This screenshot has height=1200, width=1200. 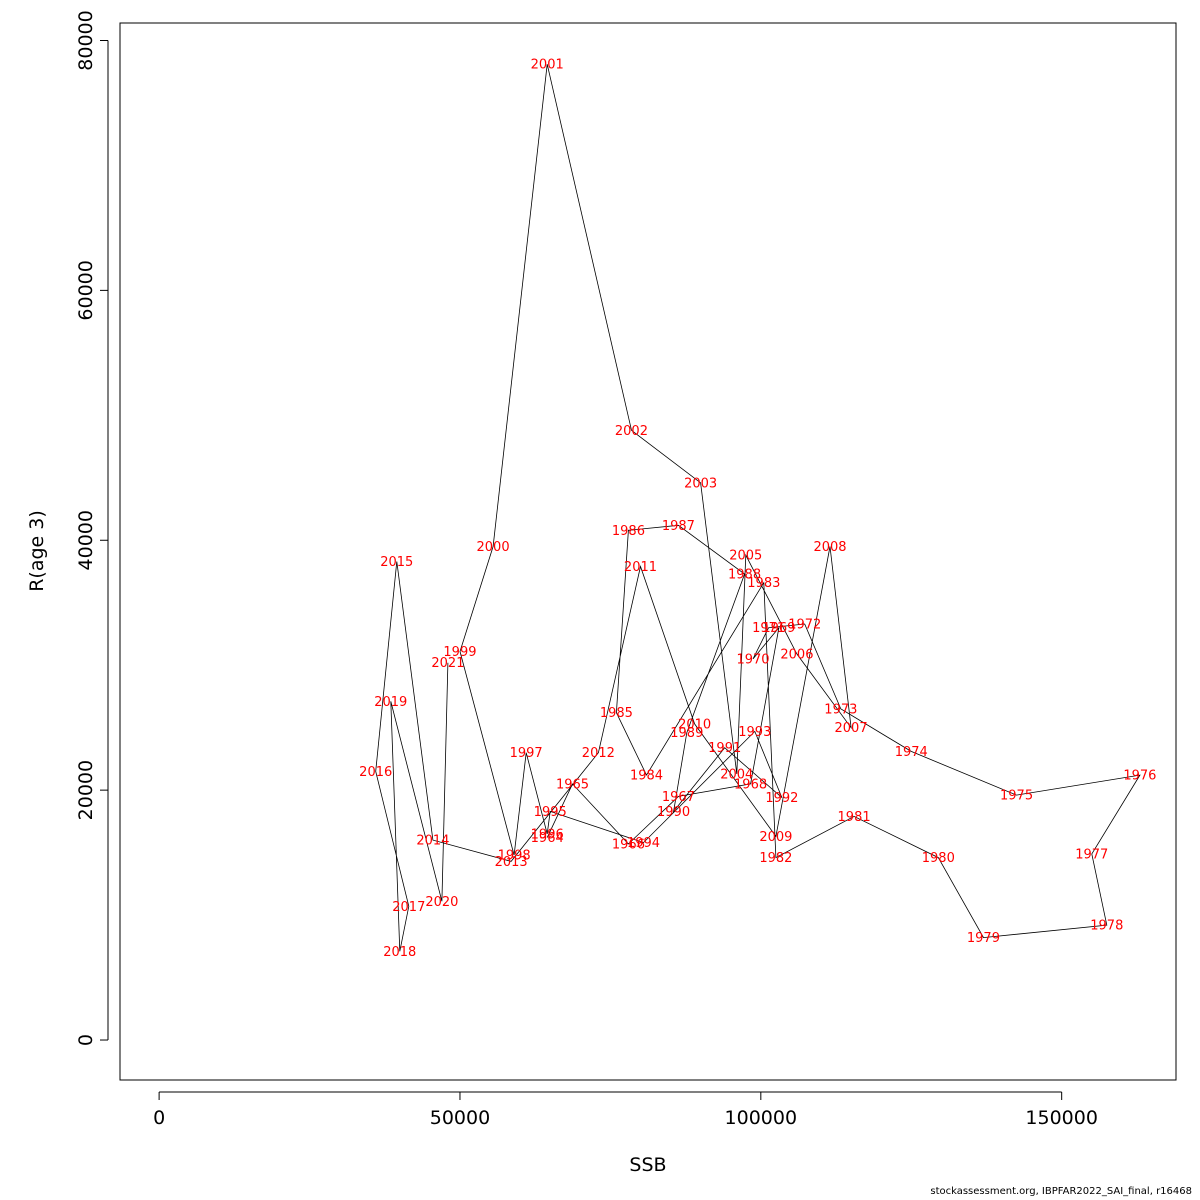 I want to click on x-tick-label: 150000, so click(x=1061, y=1118).